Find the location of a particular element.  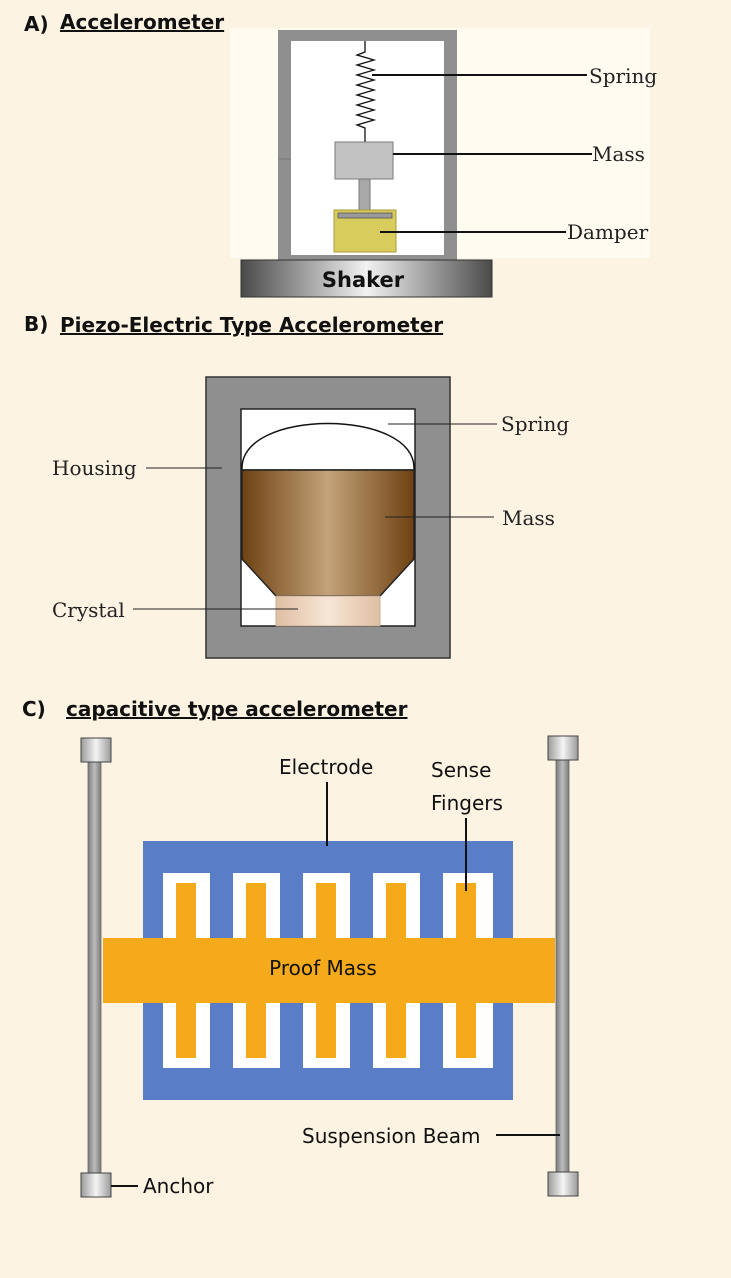

a-mass-label: Mass is located at coordinates (618, 154).